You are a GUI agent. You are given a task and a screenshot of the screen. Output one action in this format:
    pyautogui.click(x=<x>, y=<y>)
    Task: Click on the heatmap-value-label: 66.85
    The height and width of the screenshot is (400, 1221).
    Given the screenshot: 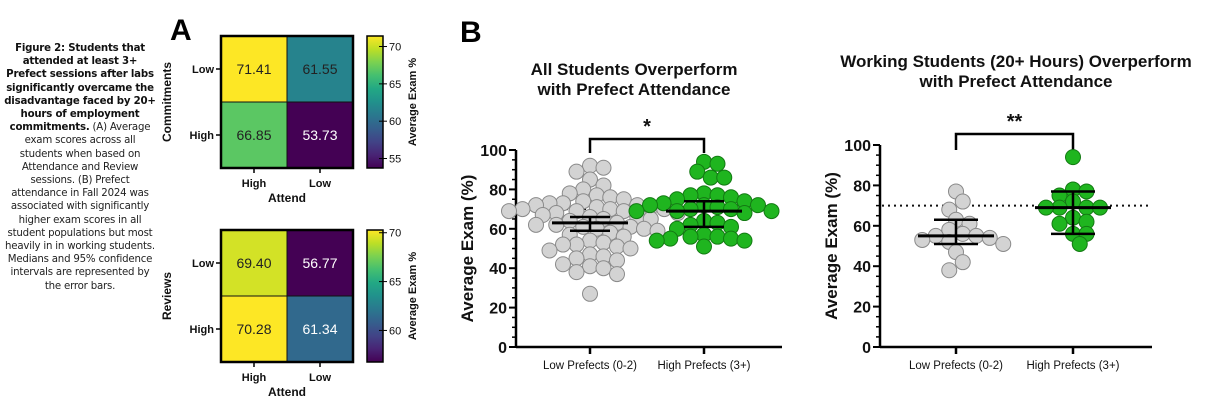 What is the action you would take?
    pyautogui.click(x=253, y=135)
    